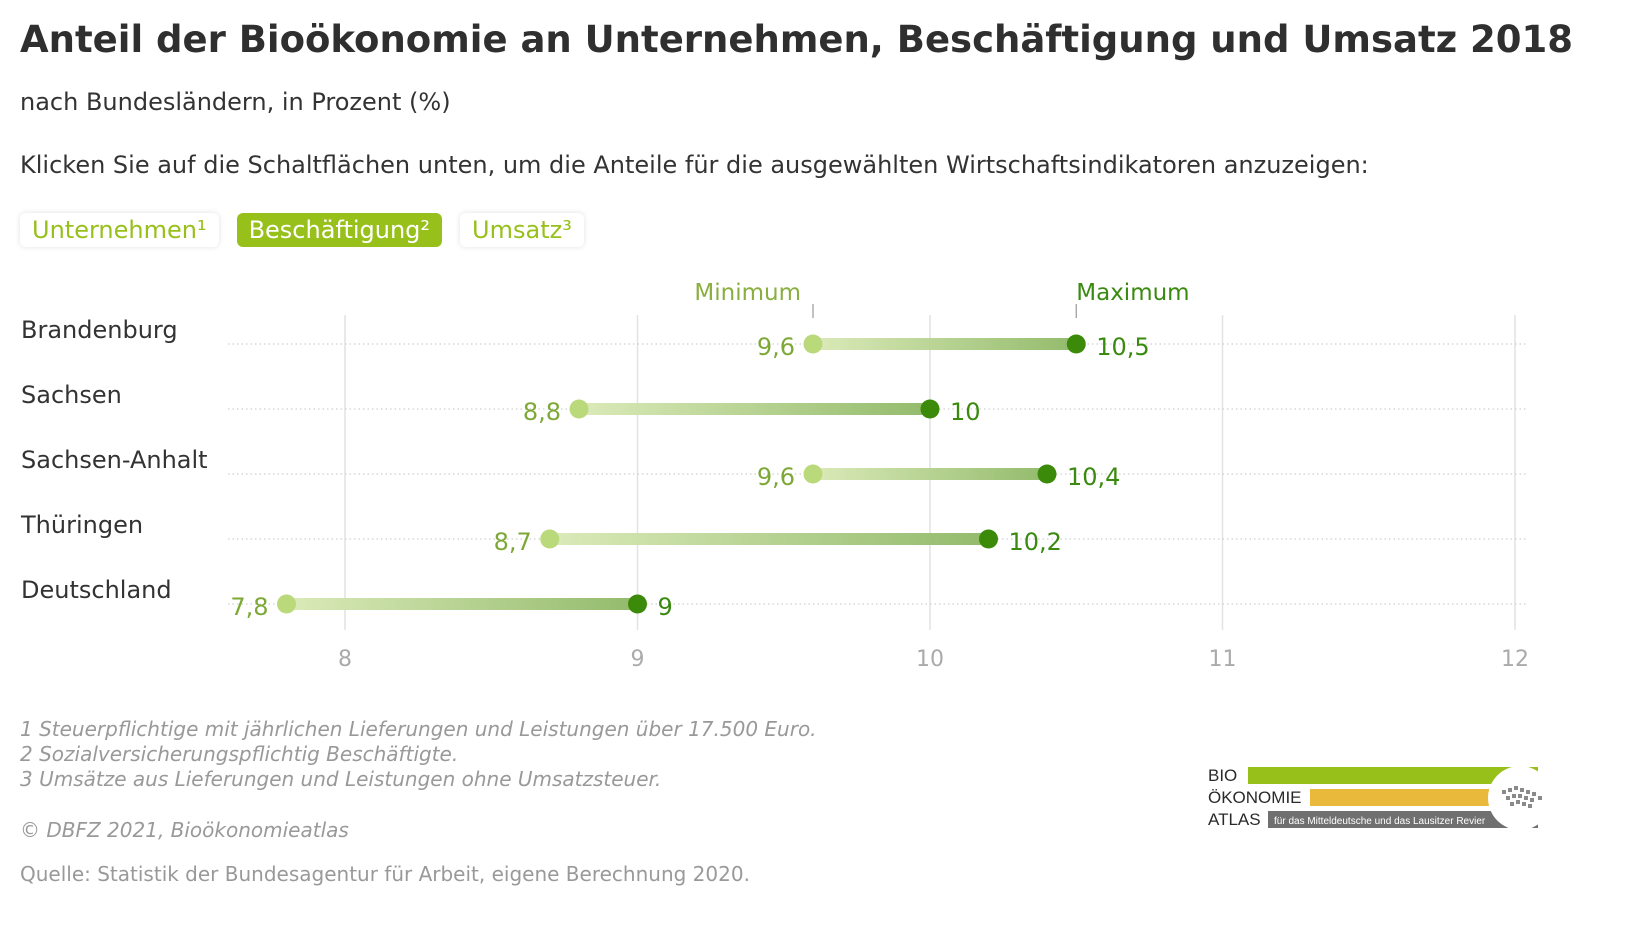 This screenshot has height=946, width=1640. I want to click on unternehmen-button: Unternehmen¹, so click(119, 230).